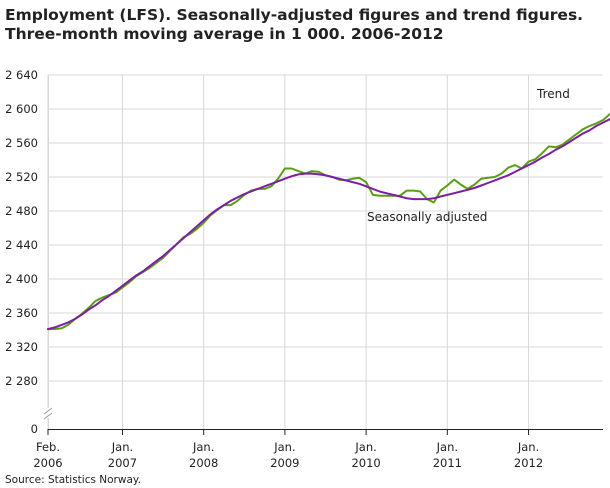 The height and width of the screenshot is (488, 610). Describe the element at coordinates (553, 94) in the screenshot. I see `annotation-trend: Trend` at that location.